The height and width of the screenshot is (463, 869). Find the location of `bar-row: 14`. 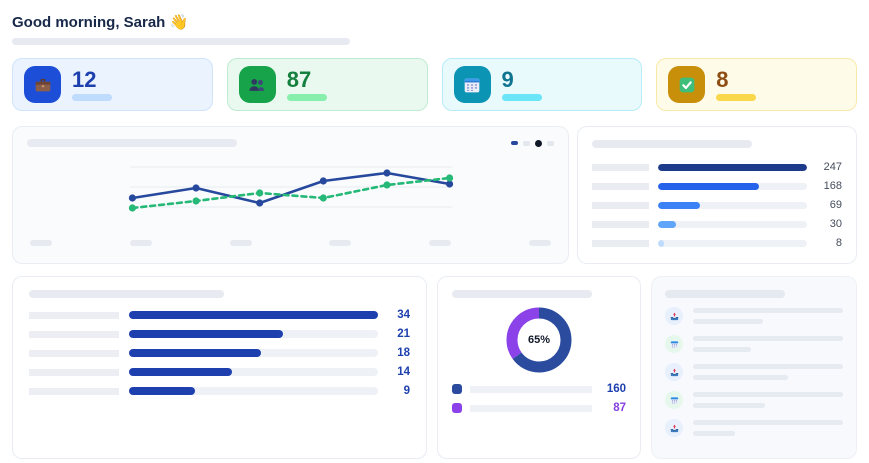

bar-row: 14 is located at coordinates (219, 372).